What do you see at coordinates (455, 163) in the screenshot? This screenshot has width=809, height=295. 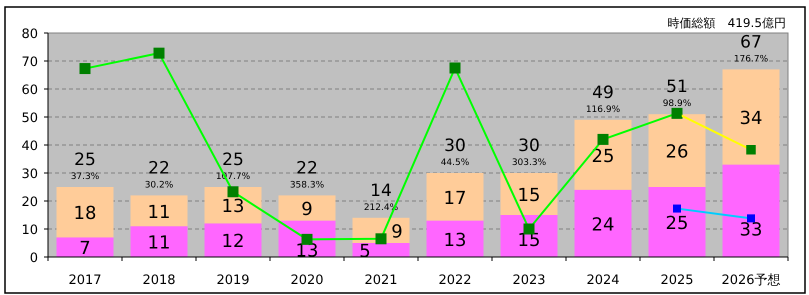 I see `annotation: 44.5%` at bounding box center [455, 163].